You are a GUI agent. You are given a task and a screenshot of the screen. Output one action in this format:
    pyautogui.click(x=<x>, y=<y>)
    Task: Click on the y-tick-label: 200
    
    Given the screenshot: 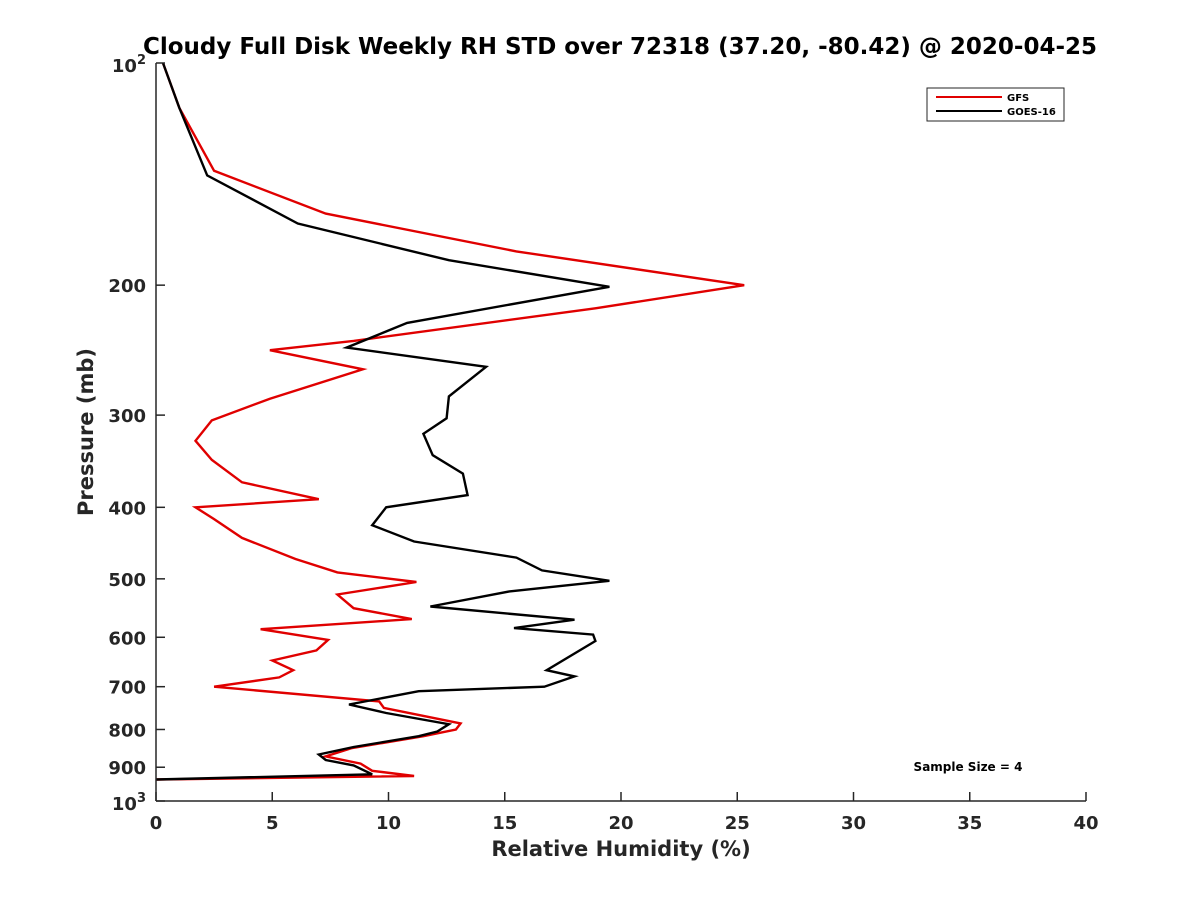 What is the action you would take?
    pyautogui.click(x=127, y=286)
    